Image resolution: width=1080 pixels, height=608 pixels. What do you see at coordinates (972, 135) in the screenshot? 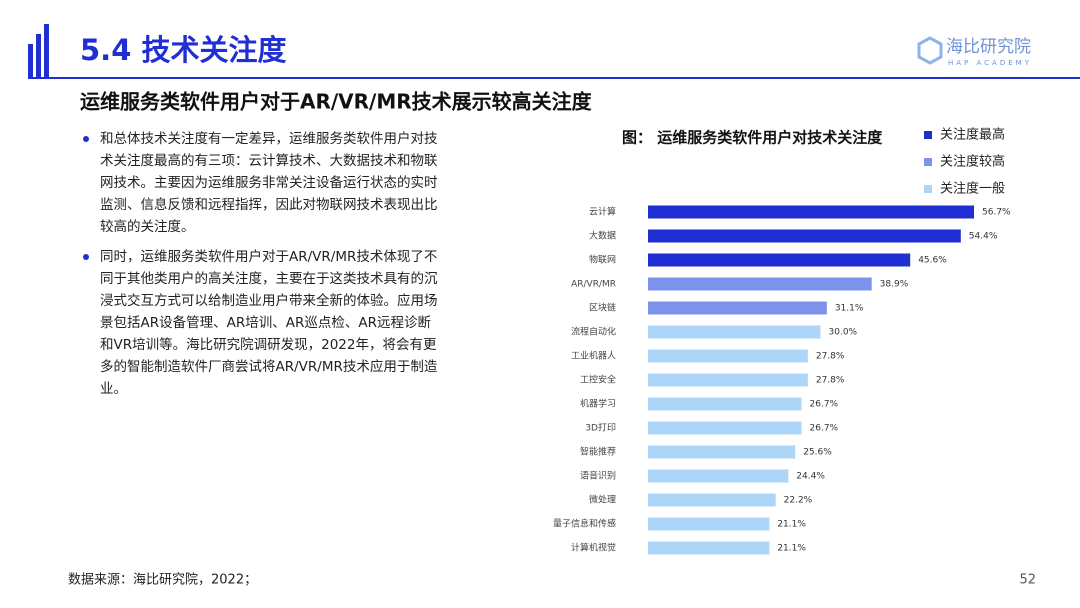
I see `legend-label: 关注度最高` at bounding box center [972, 135].